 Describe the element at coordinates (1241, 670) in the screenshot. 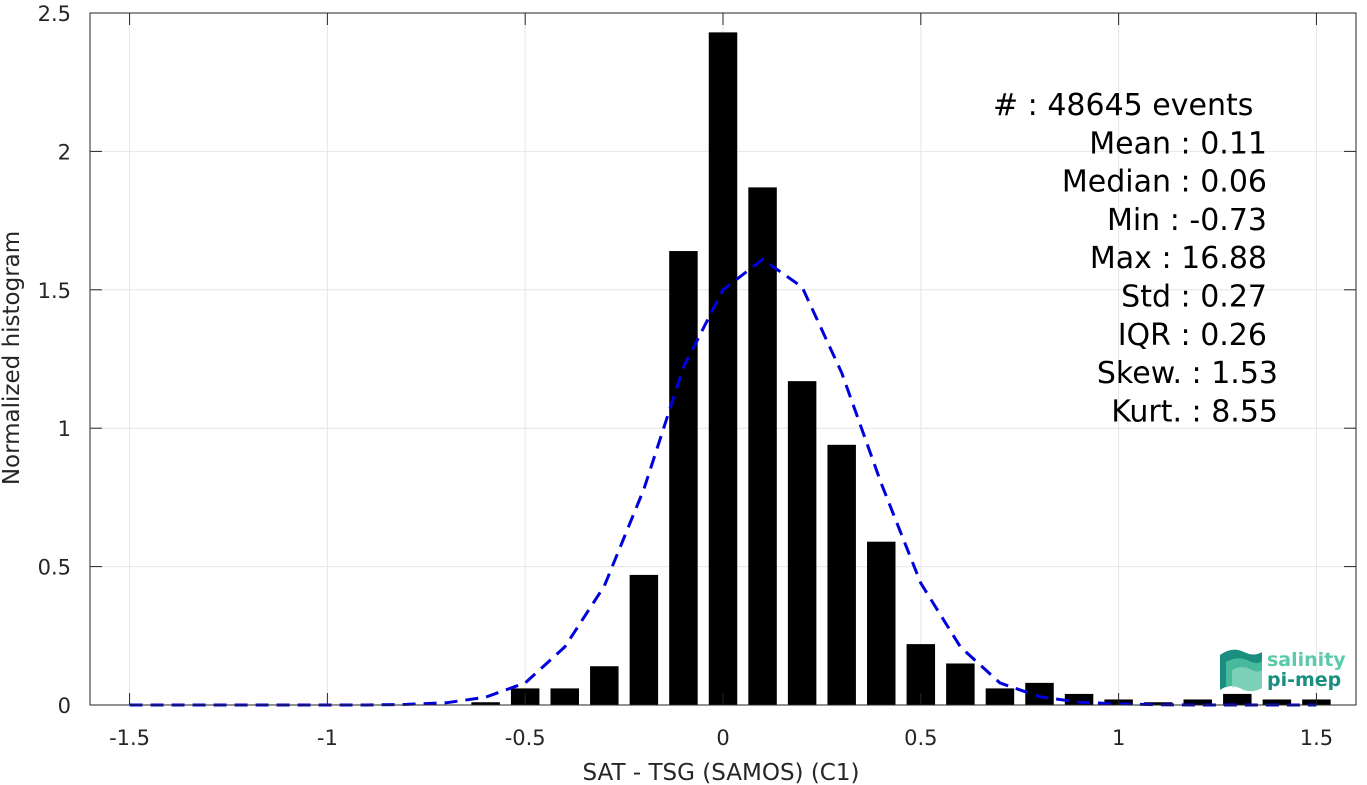

I see `logo-mark-icon` at that location.